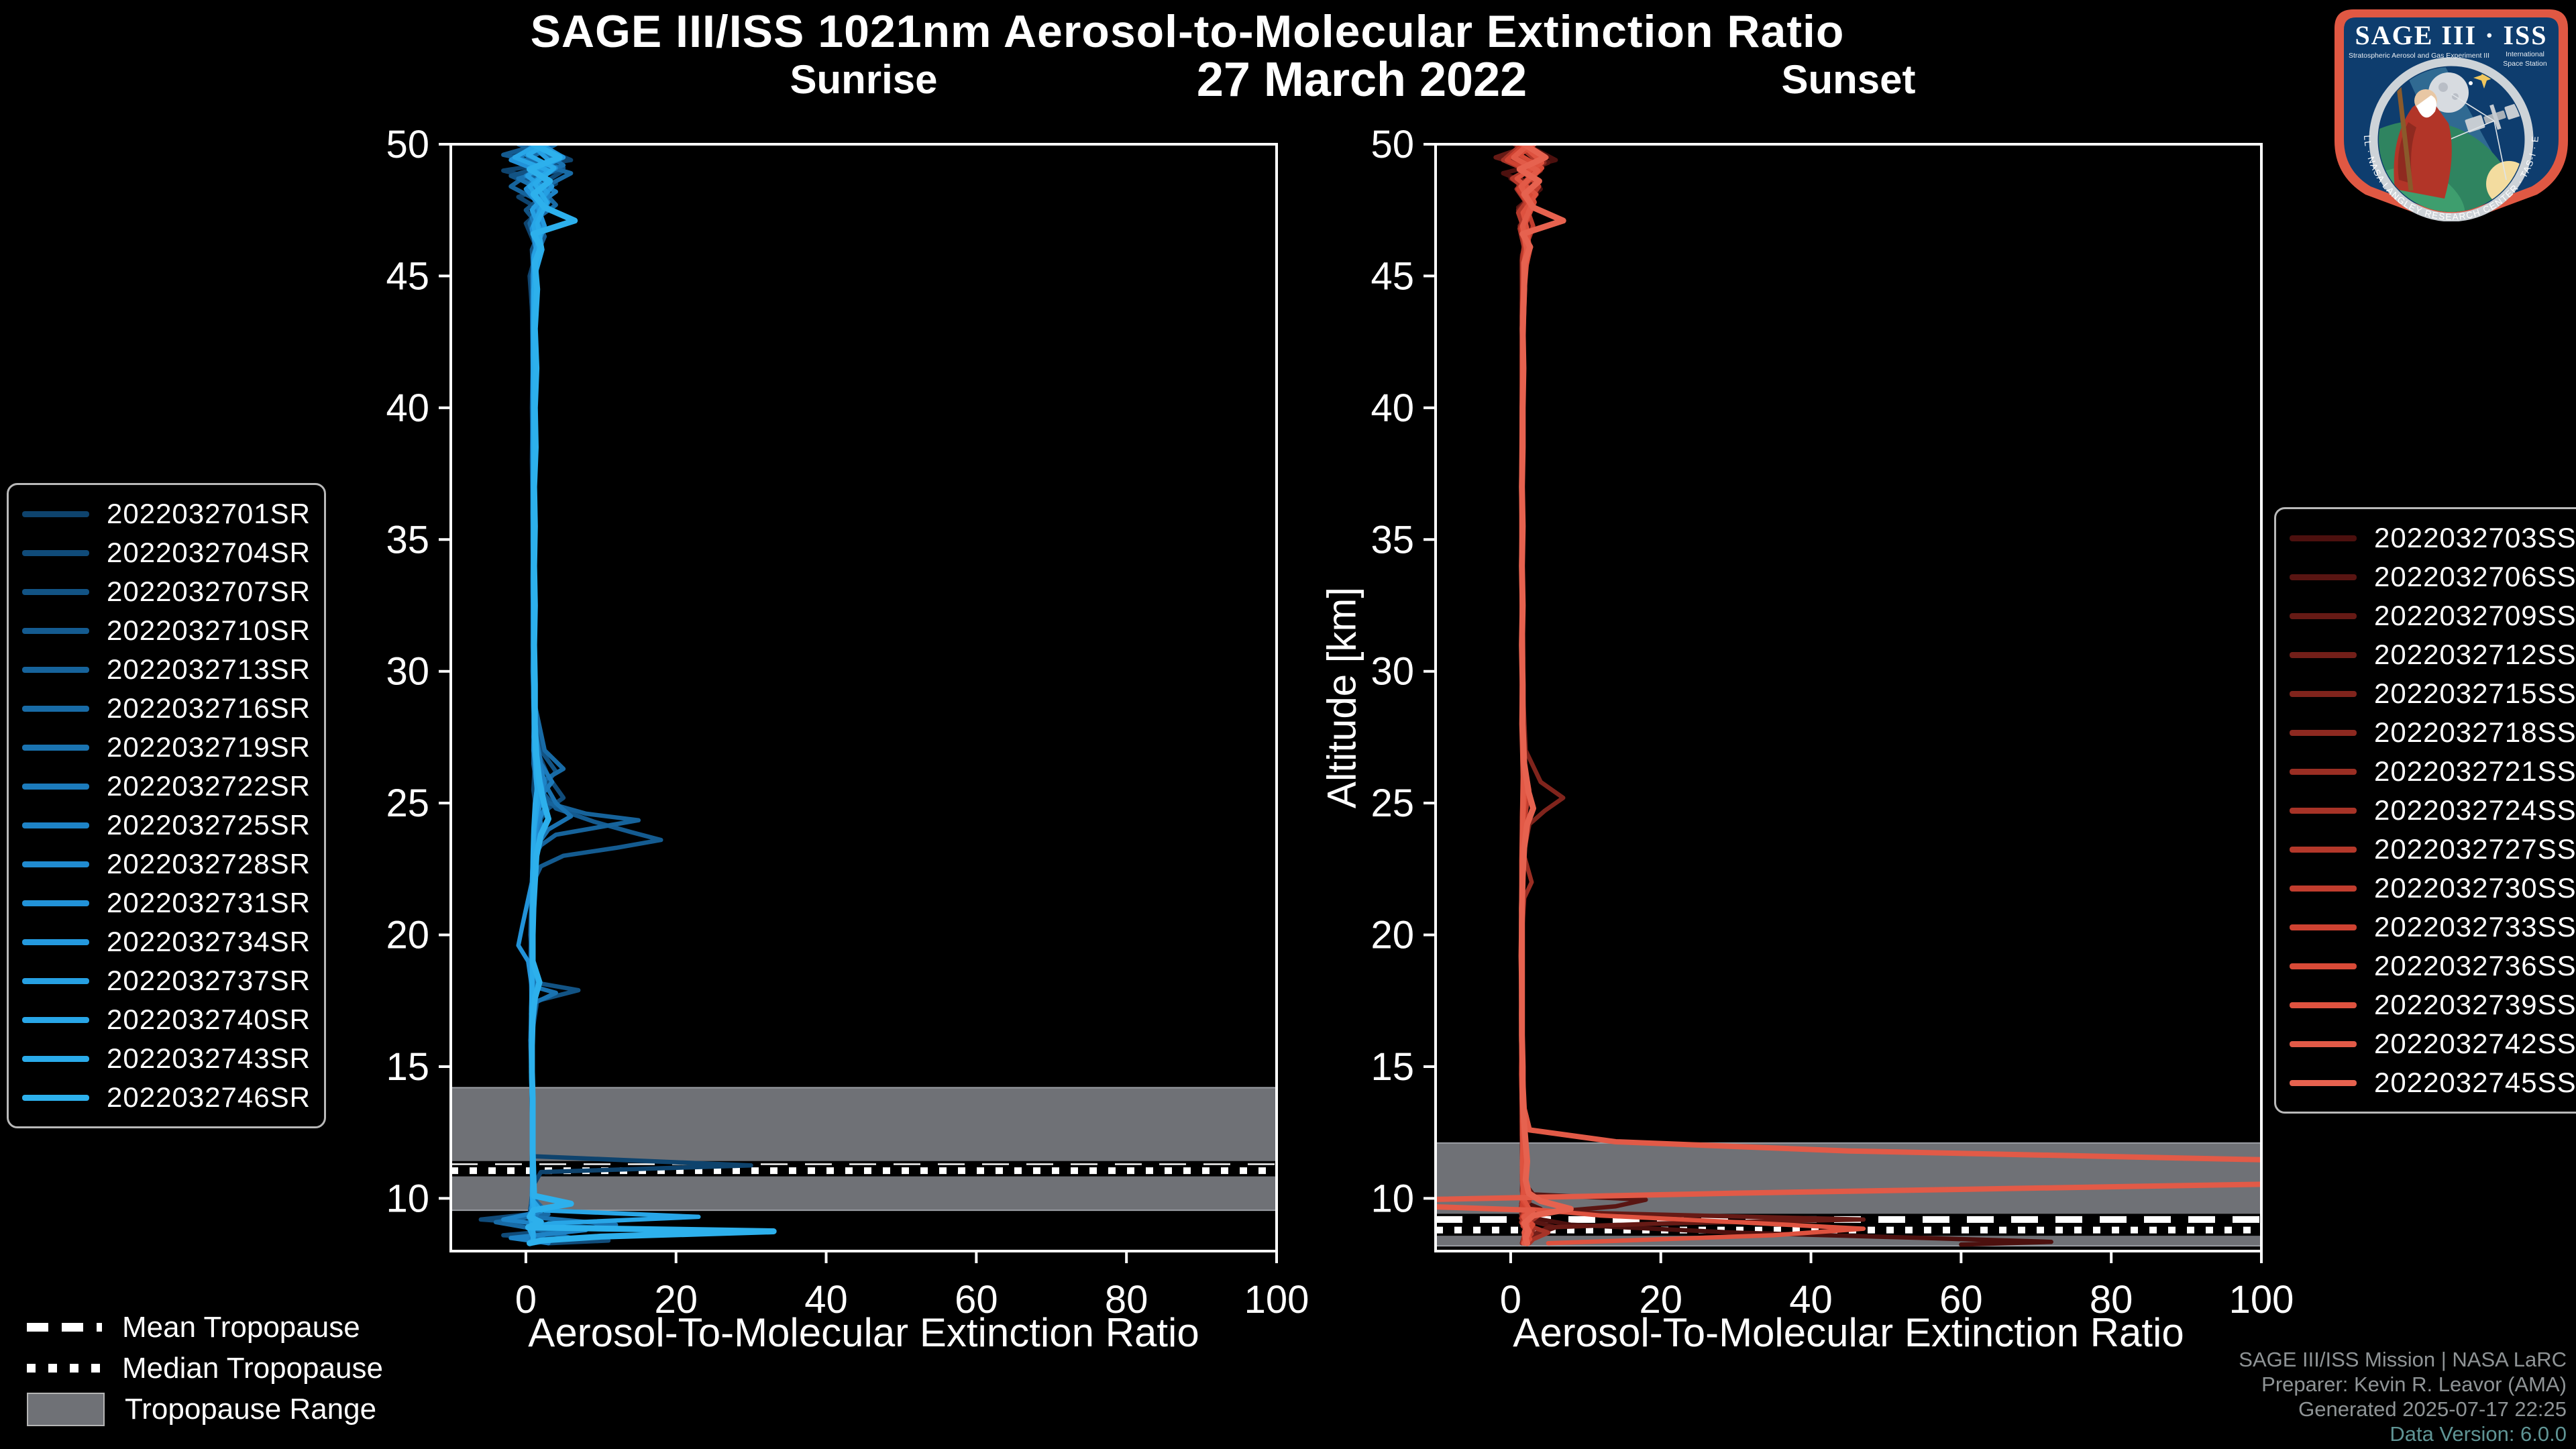 This screenshot has width=2576, height=1449. I want to click on legend-item: 2022032736SS, so click(2433, 966).